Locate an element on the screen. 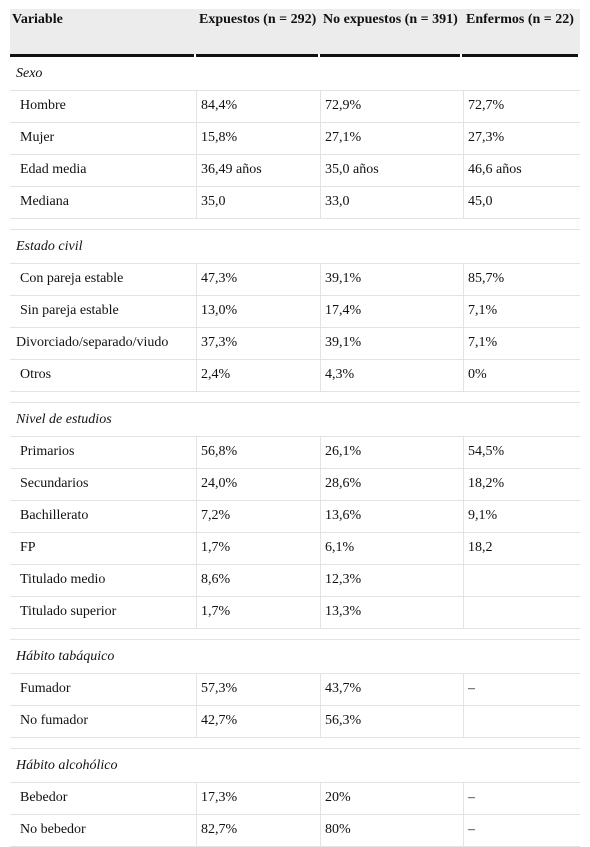 The height and width of the screenshot is (847, 590). table-row: Fumador 57,3% 43,7% – is located at coordinates (295, 690).